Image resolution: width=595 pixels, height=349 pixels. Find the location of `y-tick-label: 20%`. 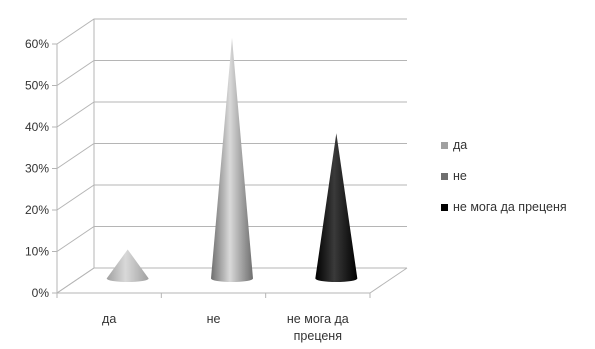

y-tick-label: 20% is located at coordinates (37, 210).